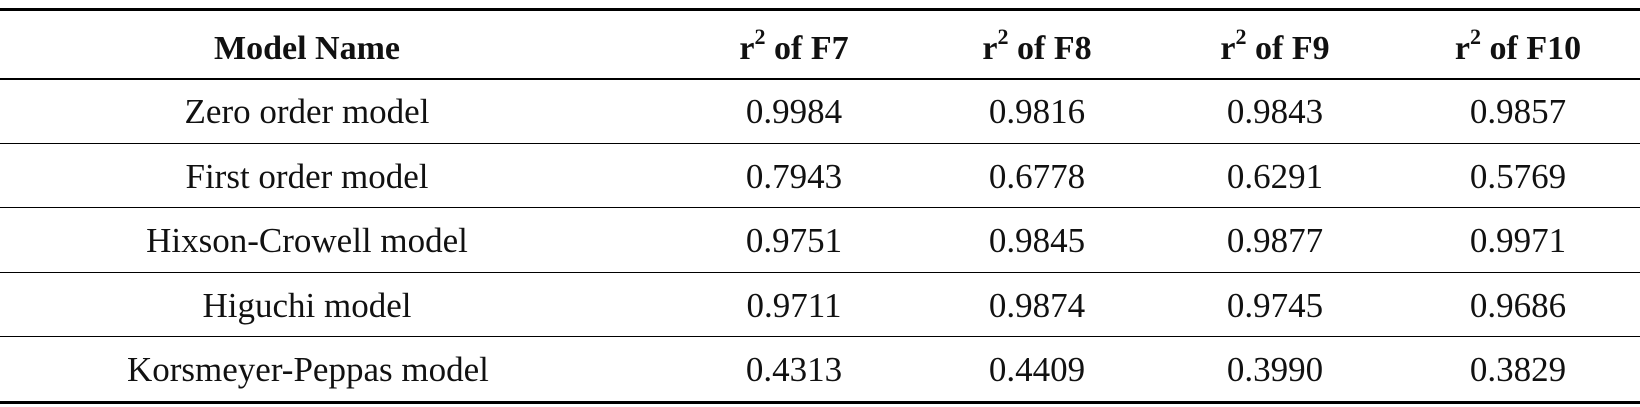  What do you see at coordinates (1518, 240) in the screenshot?
I see `table-cell: 0.9971` at bounding box center [1518, 240].